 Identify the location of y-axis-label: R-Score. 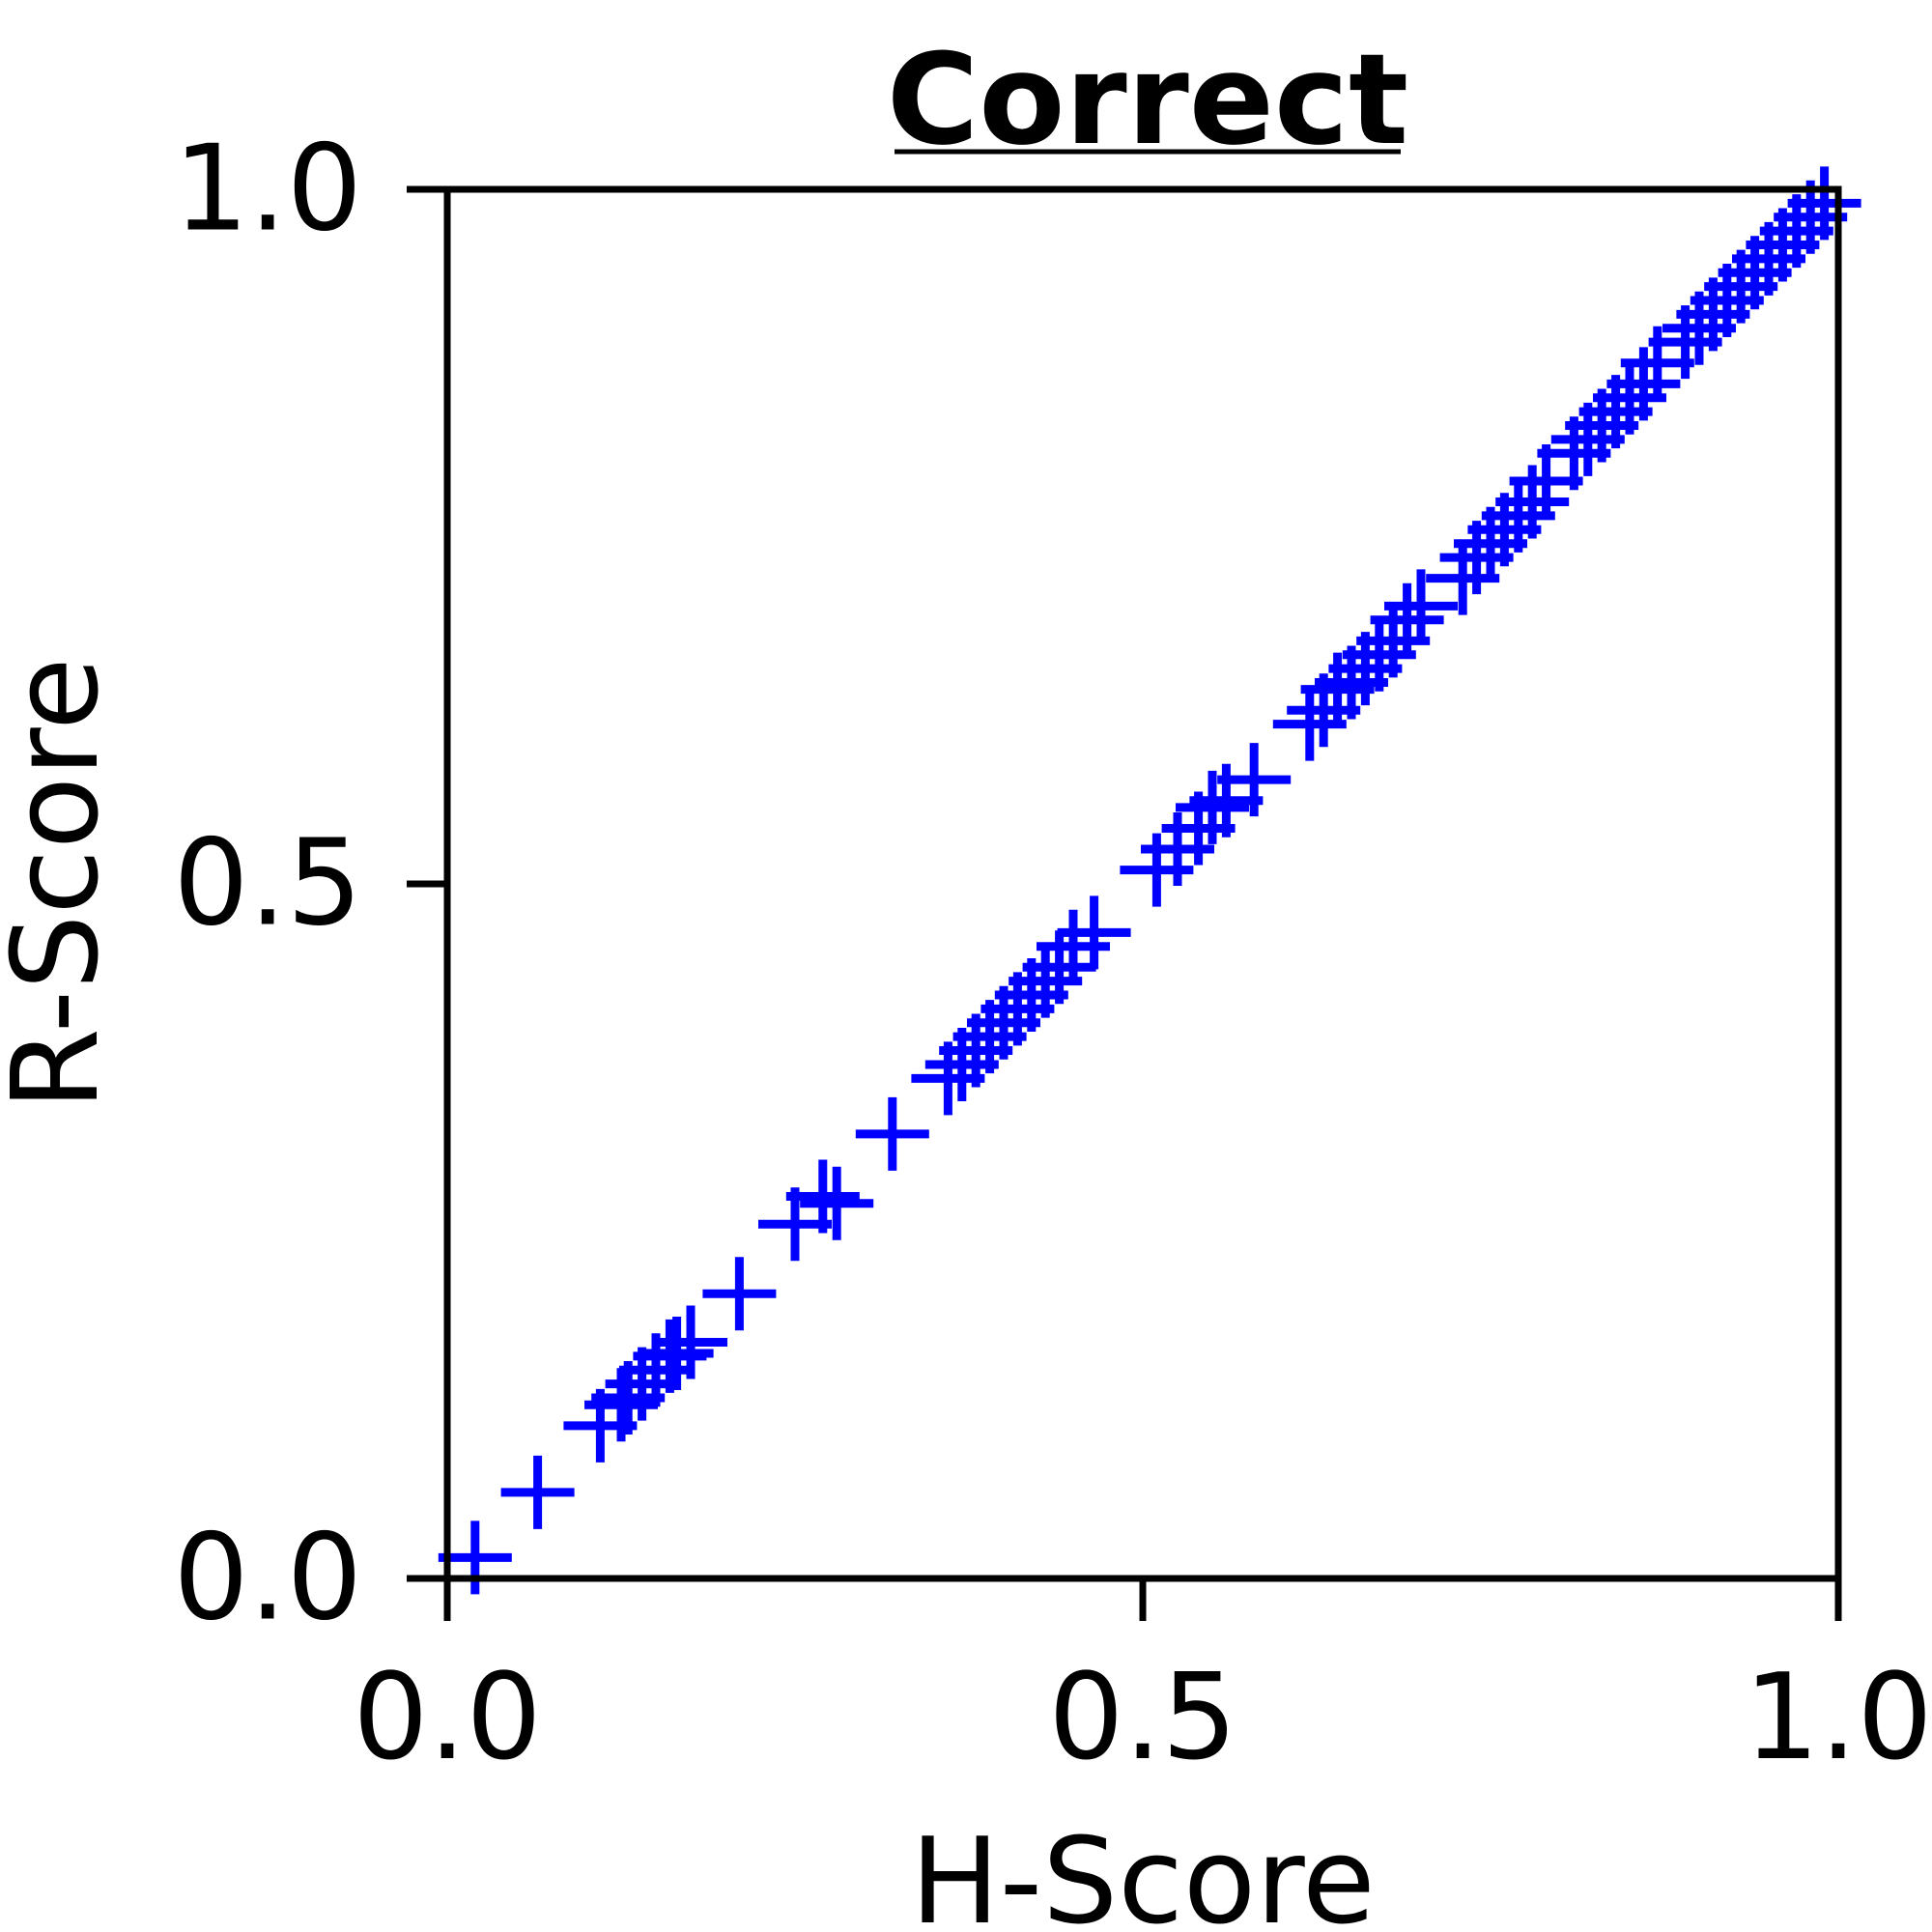
(63, 883).